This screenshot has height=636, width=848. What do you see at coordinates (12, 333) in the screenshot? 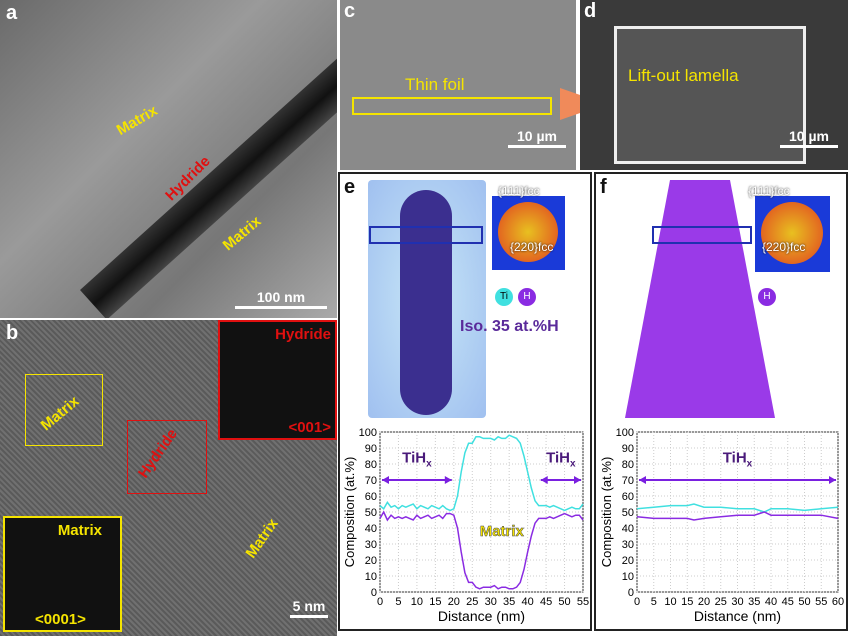
I see `panel-label: b` at bounding box center [12, 333].